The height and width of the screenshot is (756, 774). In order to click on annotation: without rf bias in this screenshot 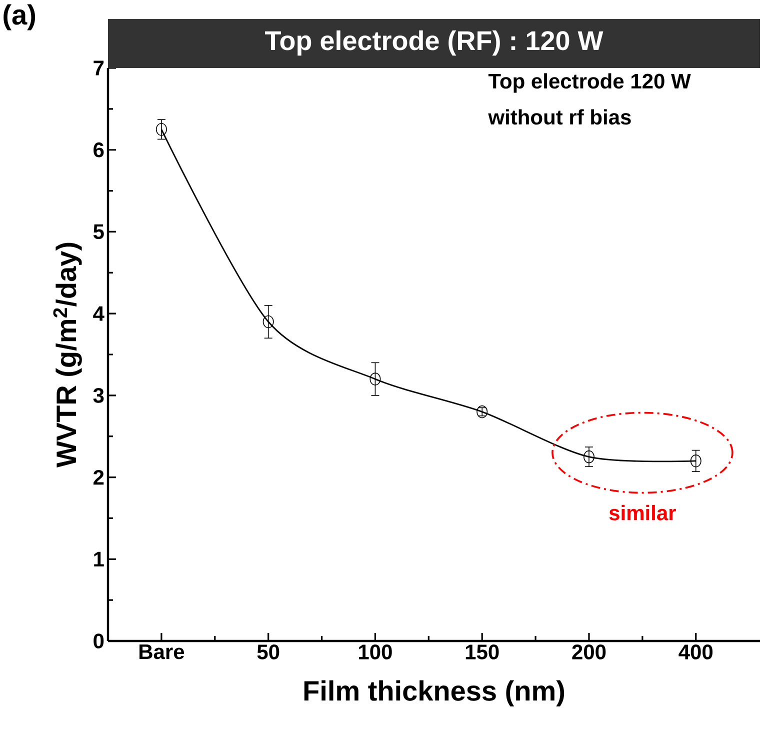, I will do `click(559, 117)`.